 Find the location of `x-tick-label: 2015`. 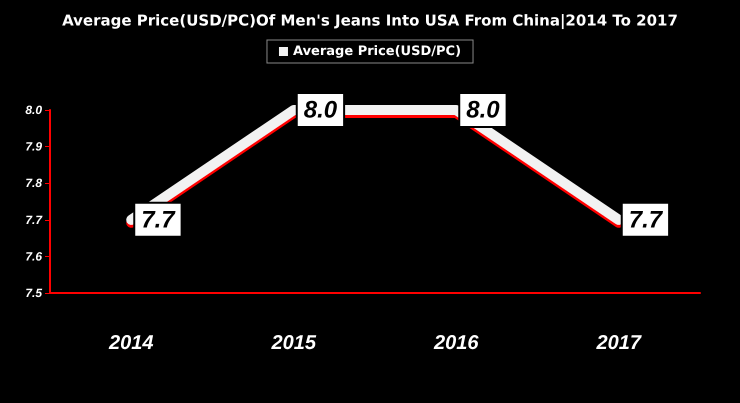

x-tick-label: 2015 is located at coordinates (293, 343).